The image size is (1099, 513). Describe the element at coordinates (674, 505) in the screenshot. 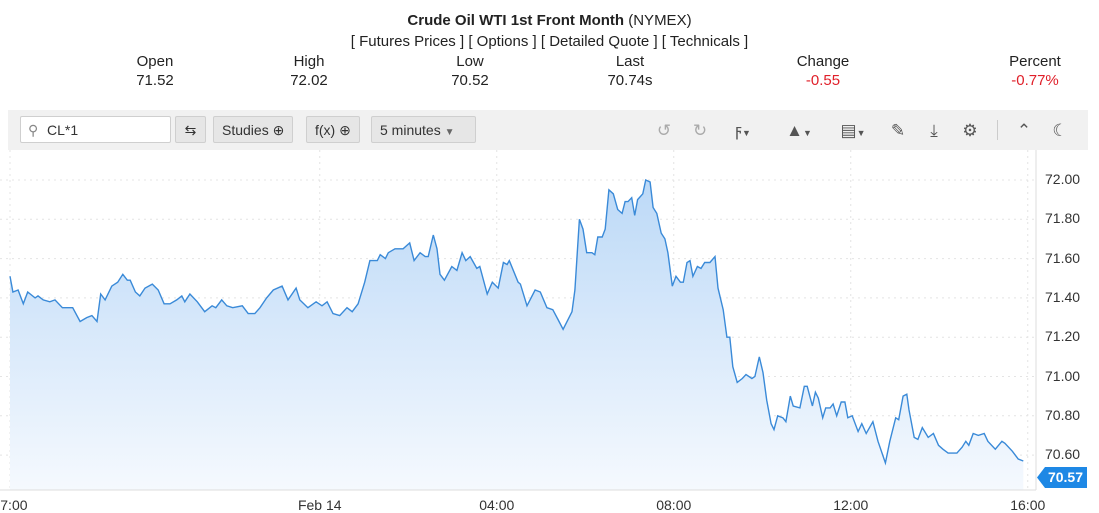

I see `x-tick-label: 08:00` at that location.